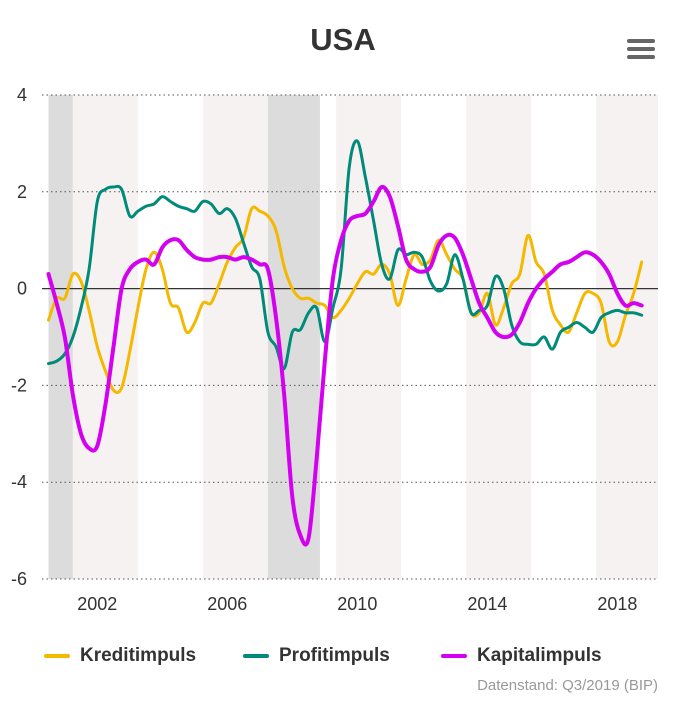 The width and height of the screenshot is (686, 722). Describe the element at coordinates (256, 656) in the screenshot. I see `legend-swatch-profitimpuls` at that location.